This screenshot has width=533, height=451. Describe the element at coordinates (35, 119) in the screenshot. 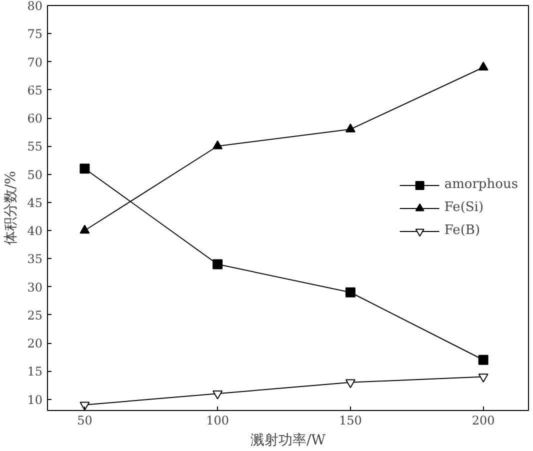

I see `y-tick-label: 60` at that location.